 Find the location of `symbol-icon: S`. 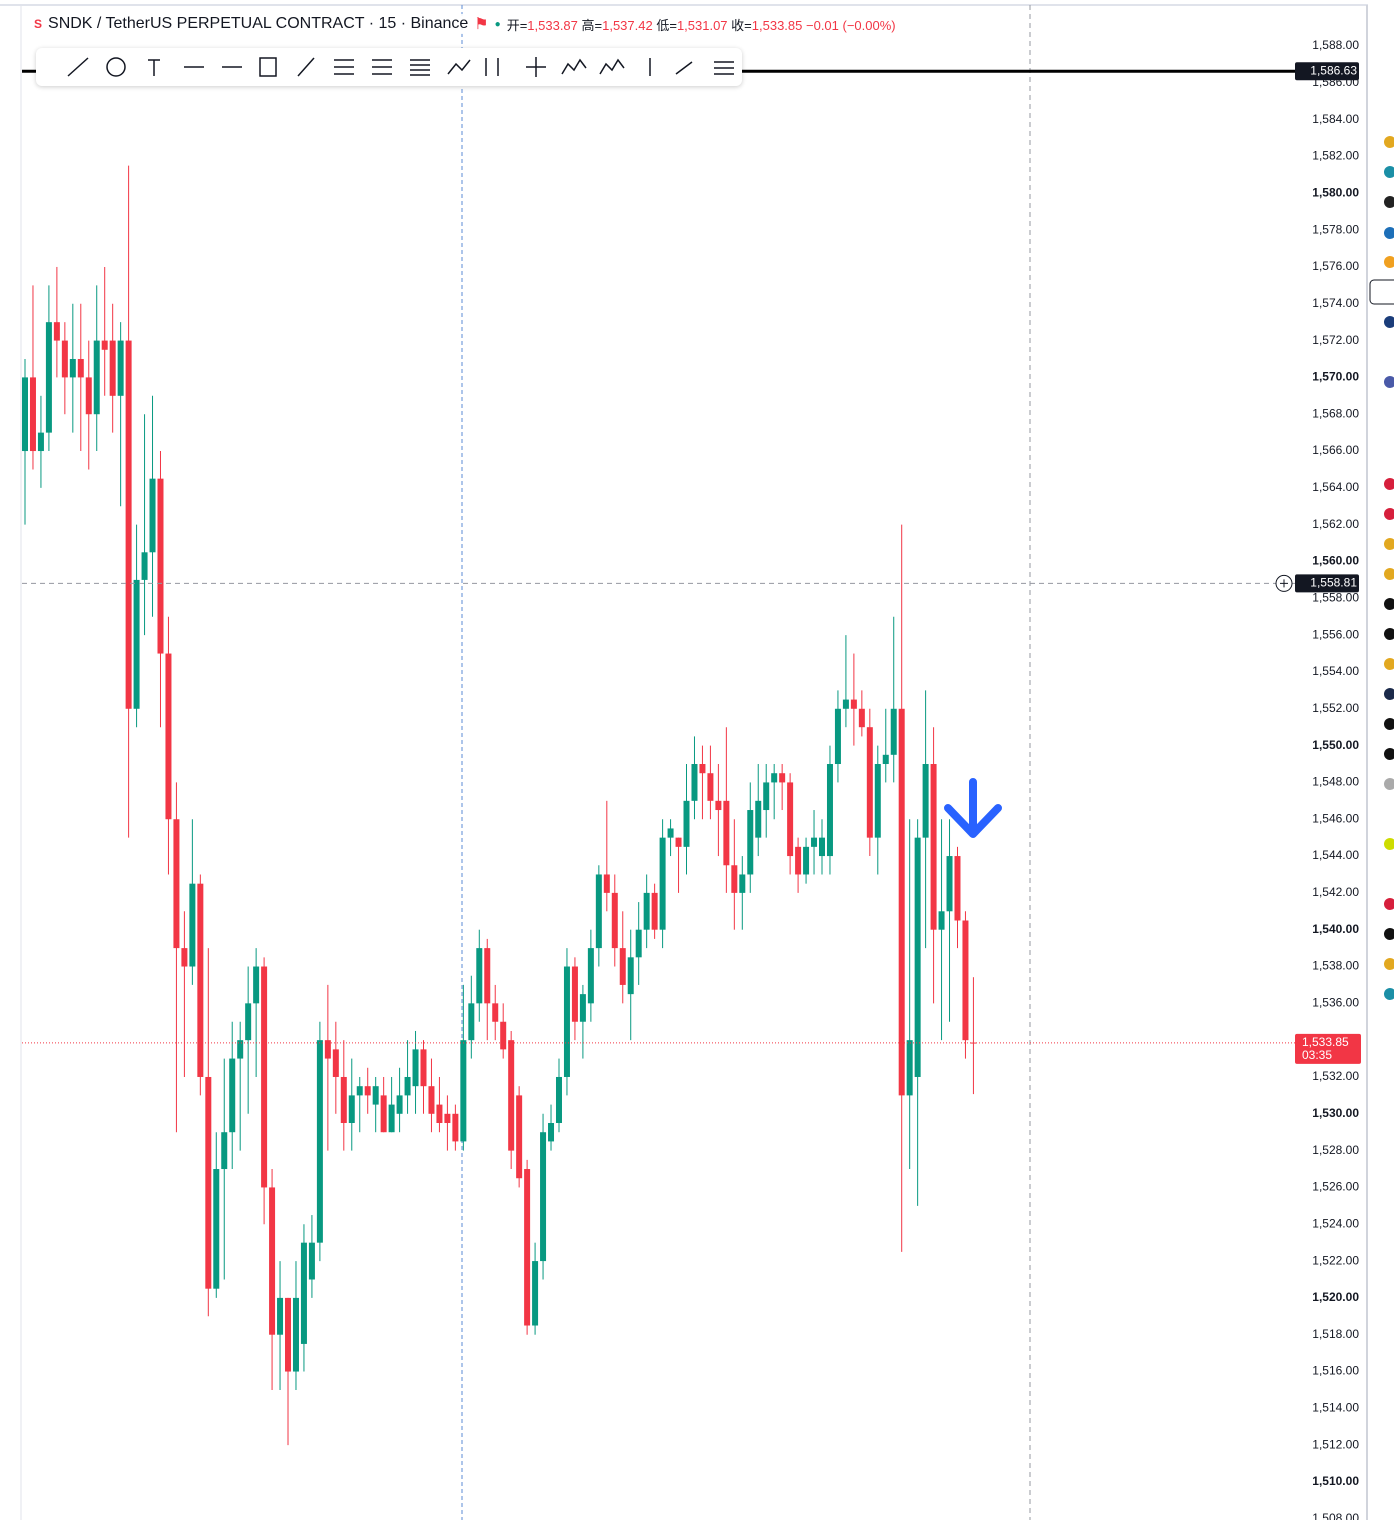

symbol-icon: S is located at coordinates (38, 24).